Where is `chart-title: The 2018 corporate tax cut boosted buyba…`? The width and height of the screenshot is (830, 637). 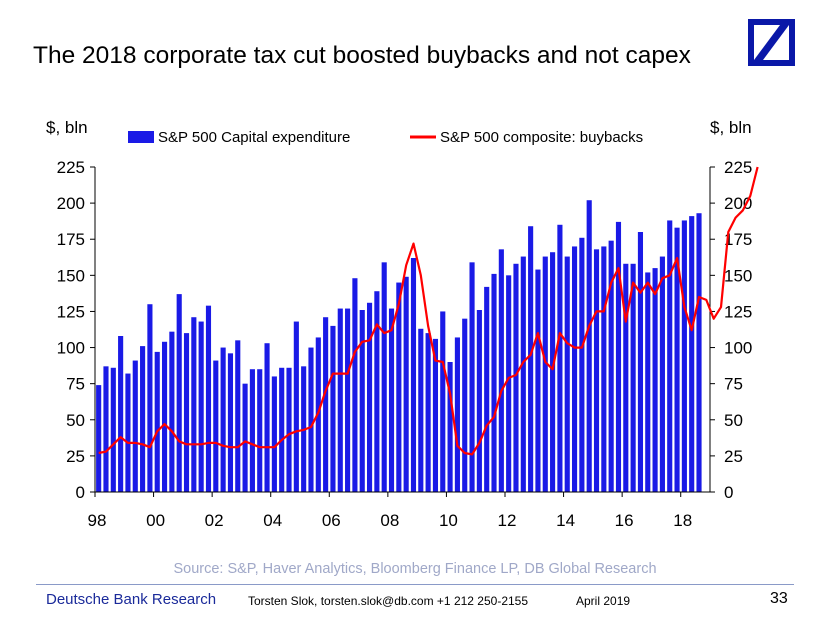
chart-title: The 2018 corporate tax cut boosted buyba… is located at coordinates (362, 55).